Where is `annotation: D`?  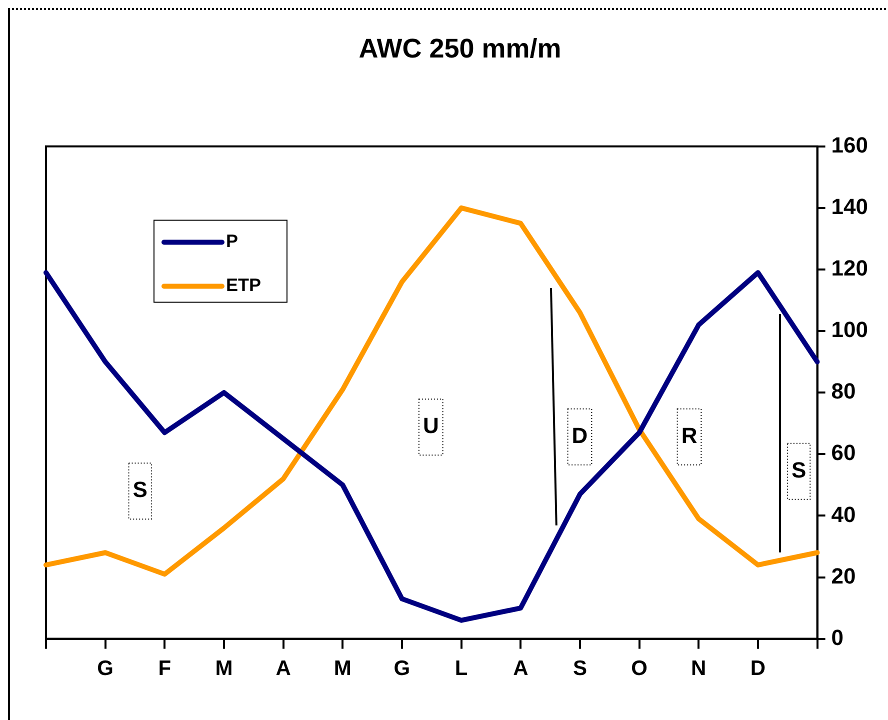 annotation: D is located at coordinates (580, 435).